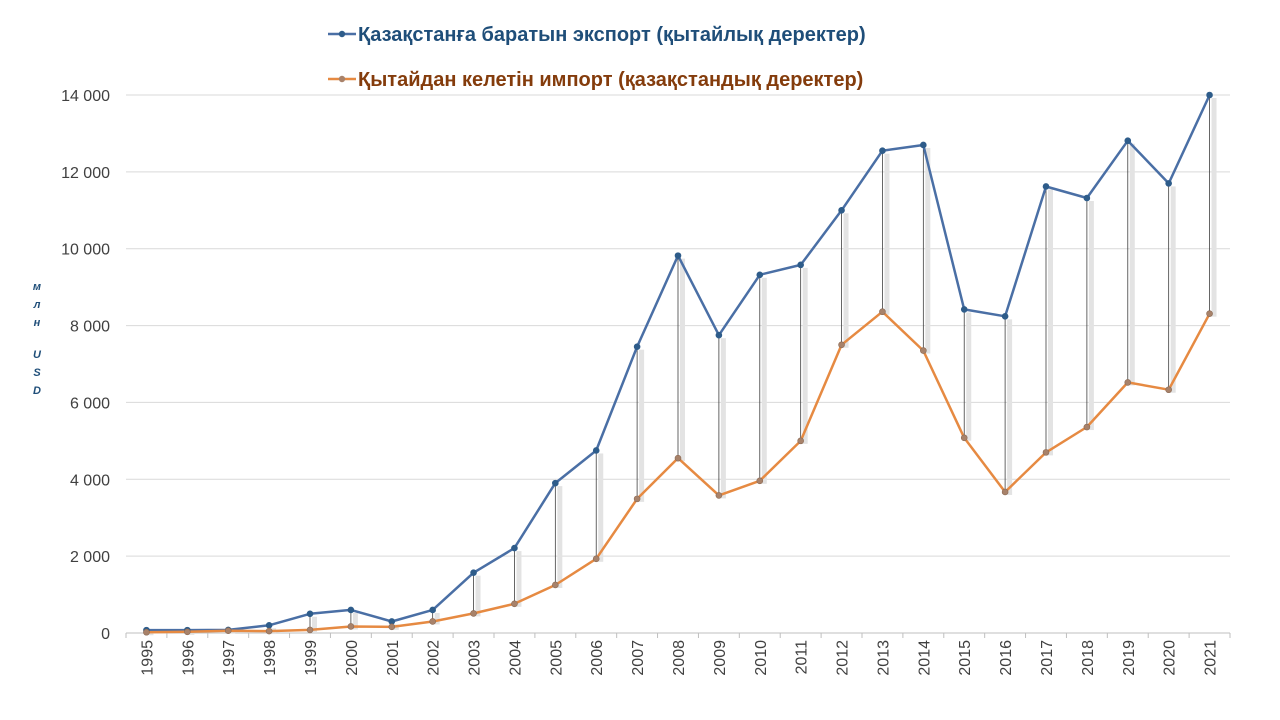 This screenshot has height=720, width=1280. What do you see at coordinates (597, 658) in the screenshot?
I see `x-tick-label: 2006` at bounding box center [597, 658].